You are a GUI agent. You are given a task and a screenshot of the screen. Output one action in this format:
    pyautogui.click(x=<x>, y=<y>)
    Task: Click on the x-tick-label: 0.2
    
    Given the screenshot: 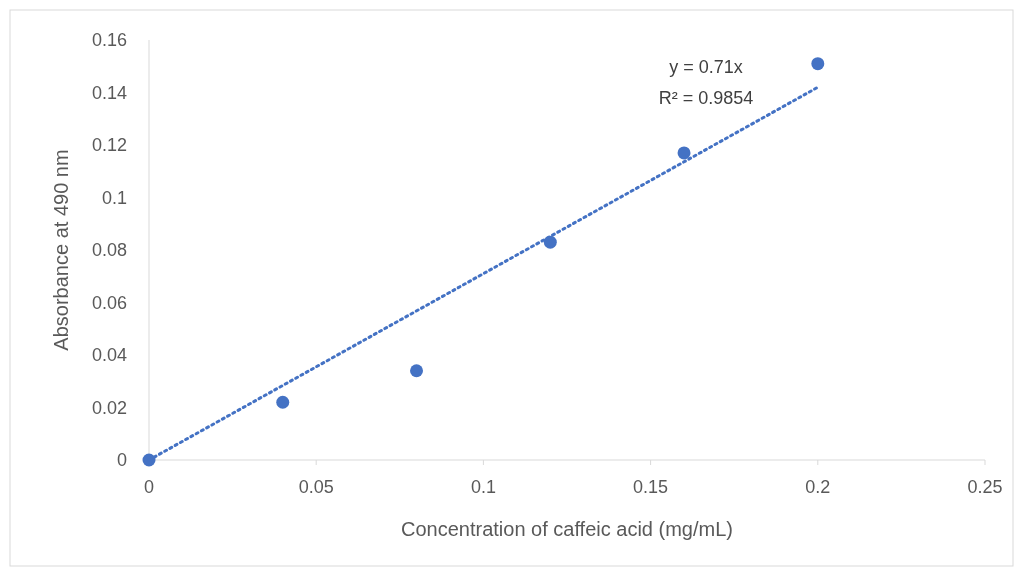 What is the action you would take?
    pyautogui.click(x=818, y=487)
    